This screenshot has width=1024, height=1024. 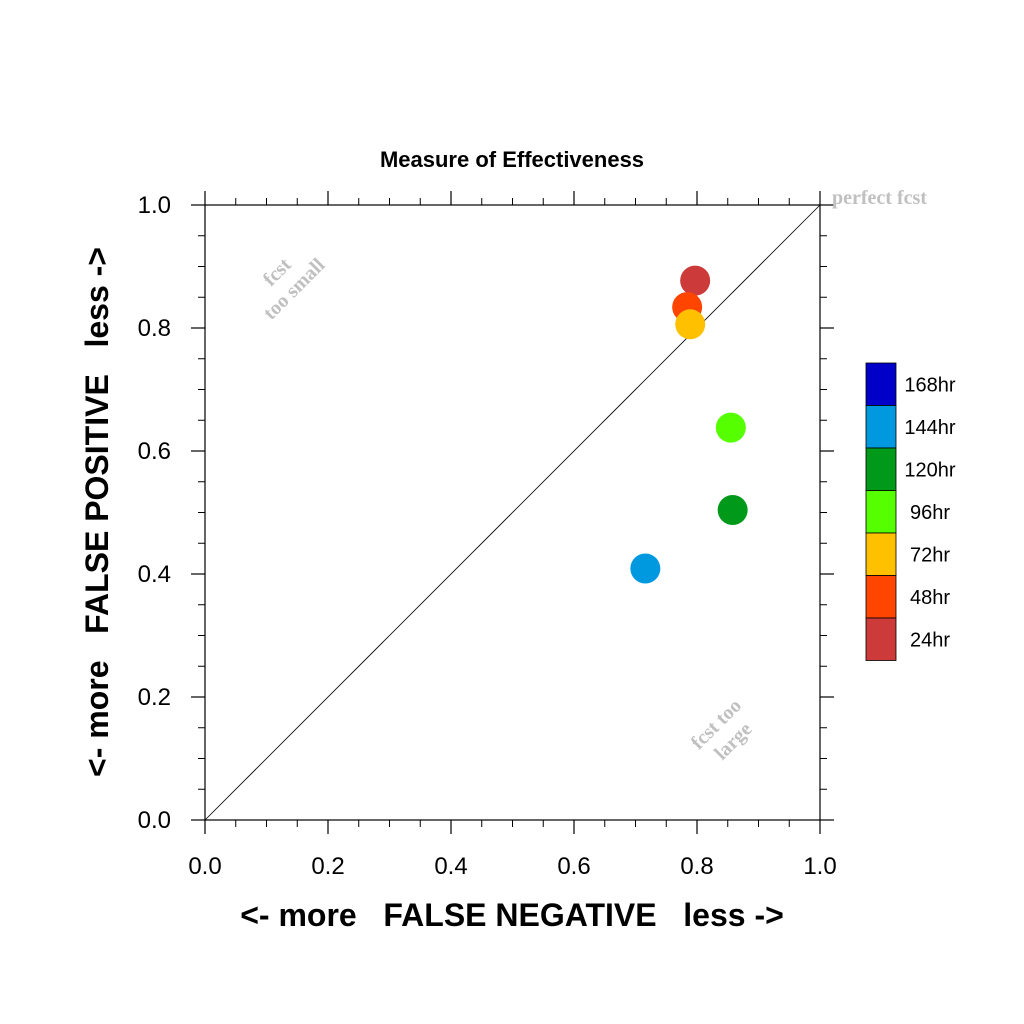 What do you see at coordinates (722, 730) in the screenshot?
I see `too-large-annotation: fcst too large` at bounding box center [722, 730].